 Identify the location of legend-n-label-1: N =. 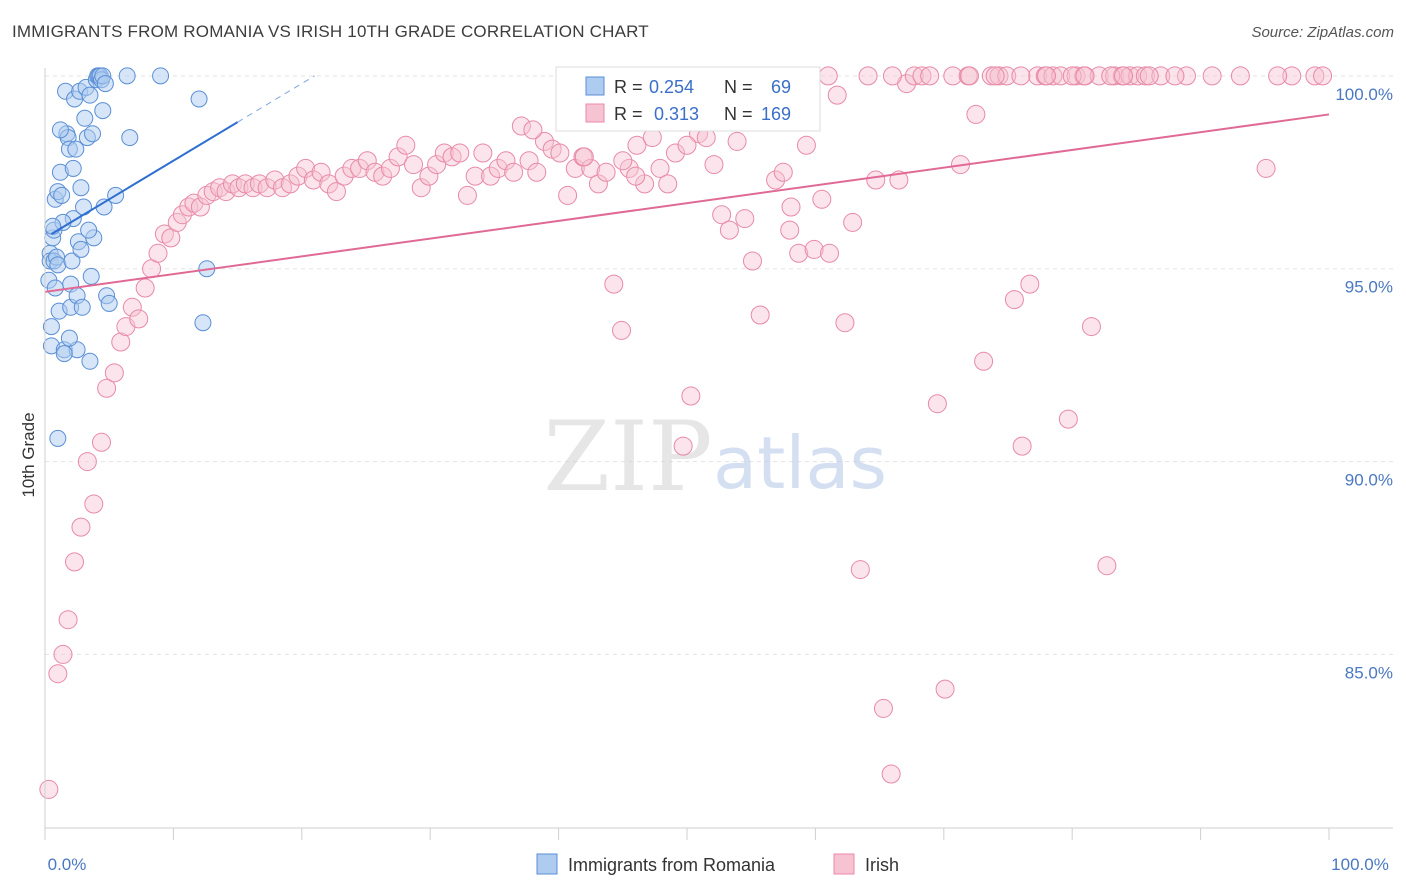
(738, 87).